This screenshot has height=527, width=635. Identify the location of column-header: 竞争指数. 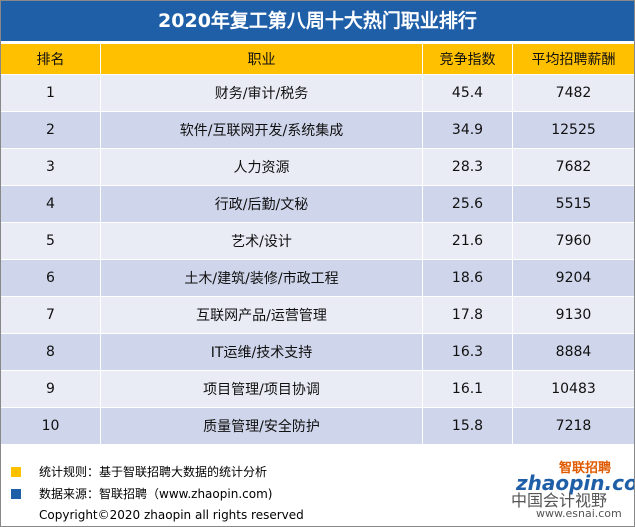
(468, 59).